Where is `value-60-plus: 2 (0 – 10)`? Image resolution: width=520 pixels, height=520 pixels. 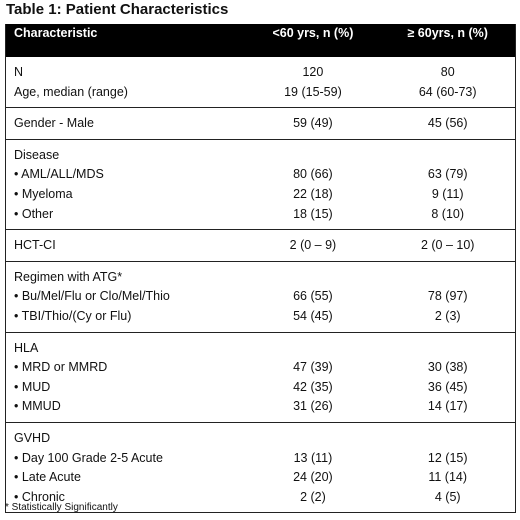 value-60-plus: 2 (0 – 10) is located at coordinates (448, 245).